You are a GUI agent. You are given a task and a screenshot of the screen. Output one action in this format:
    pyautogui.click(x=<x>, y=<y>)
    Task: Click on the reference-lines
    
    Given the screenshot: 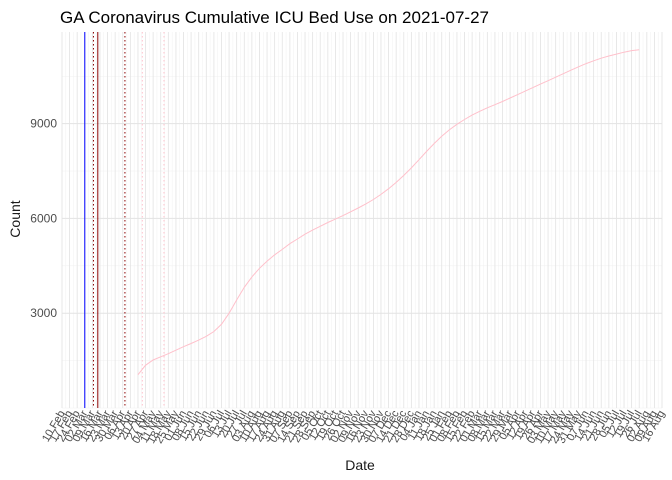 What is the action you would take?
    pyautogui.click(x=124, y=220)
    